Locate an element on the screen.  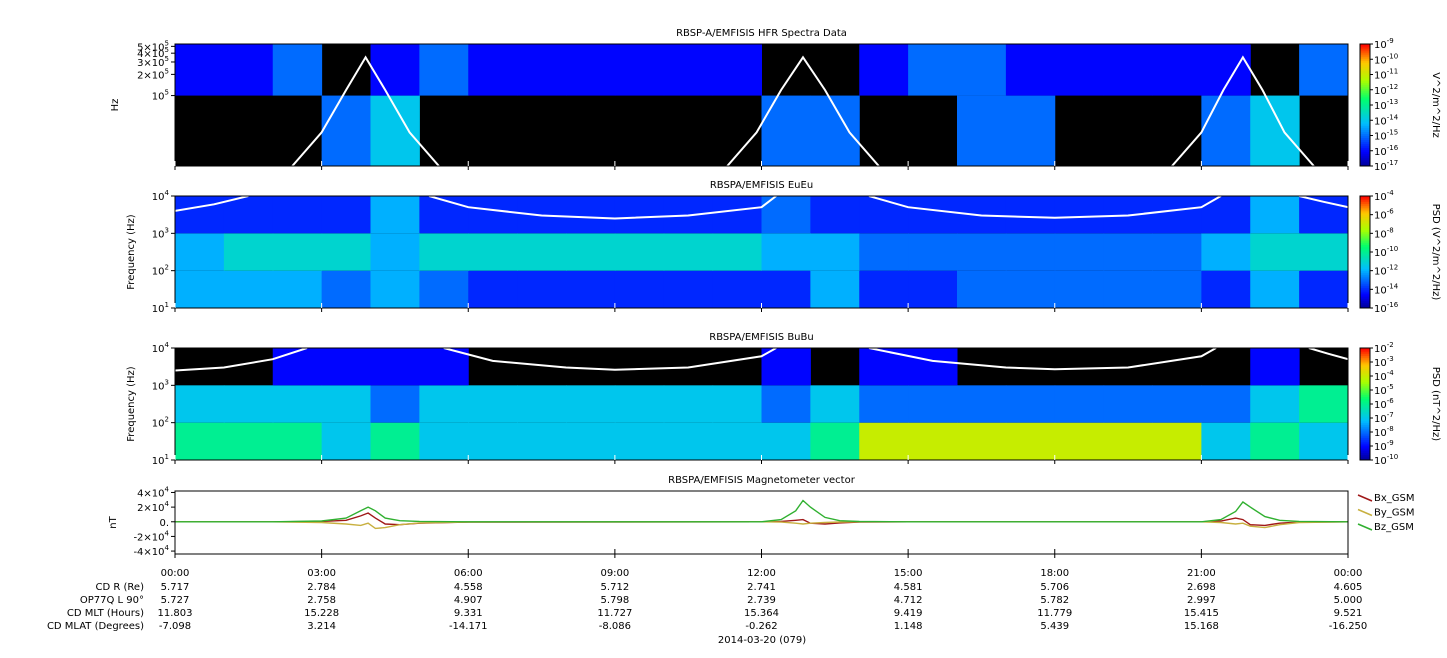
colorbar-tick-label-exp: -11 is located at coordinates (1392, 72).